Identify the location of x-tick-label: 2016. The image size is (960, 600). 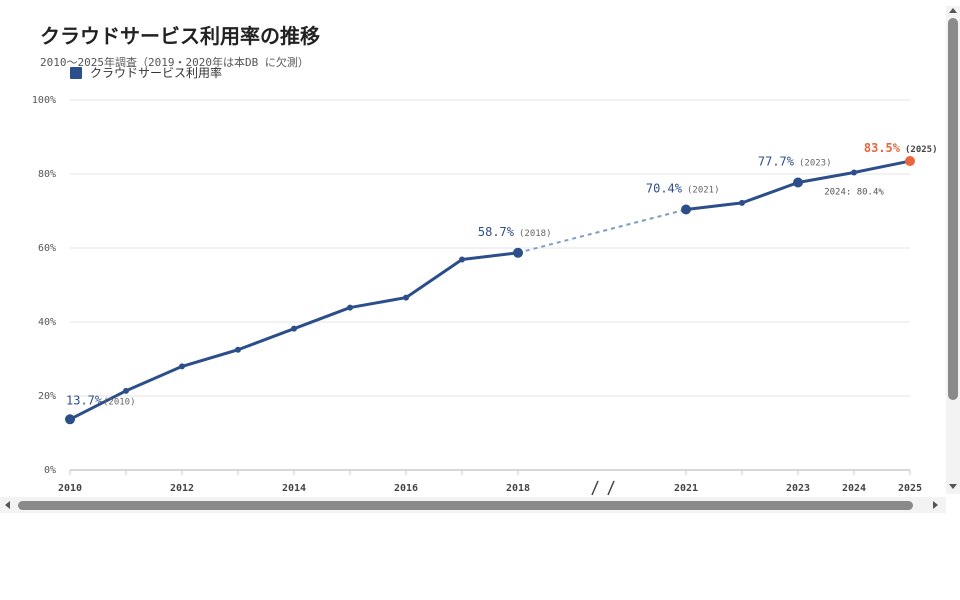
(406, 488).